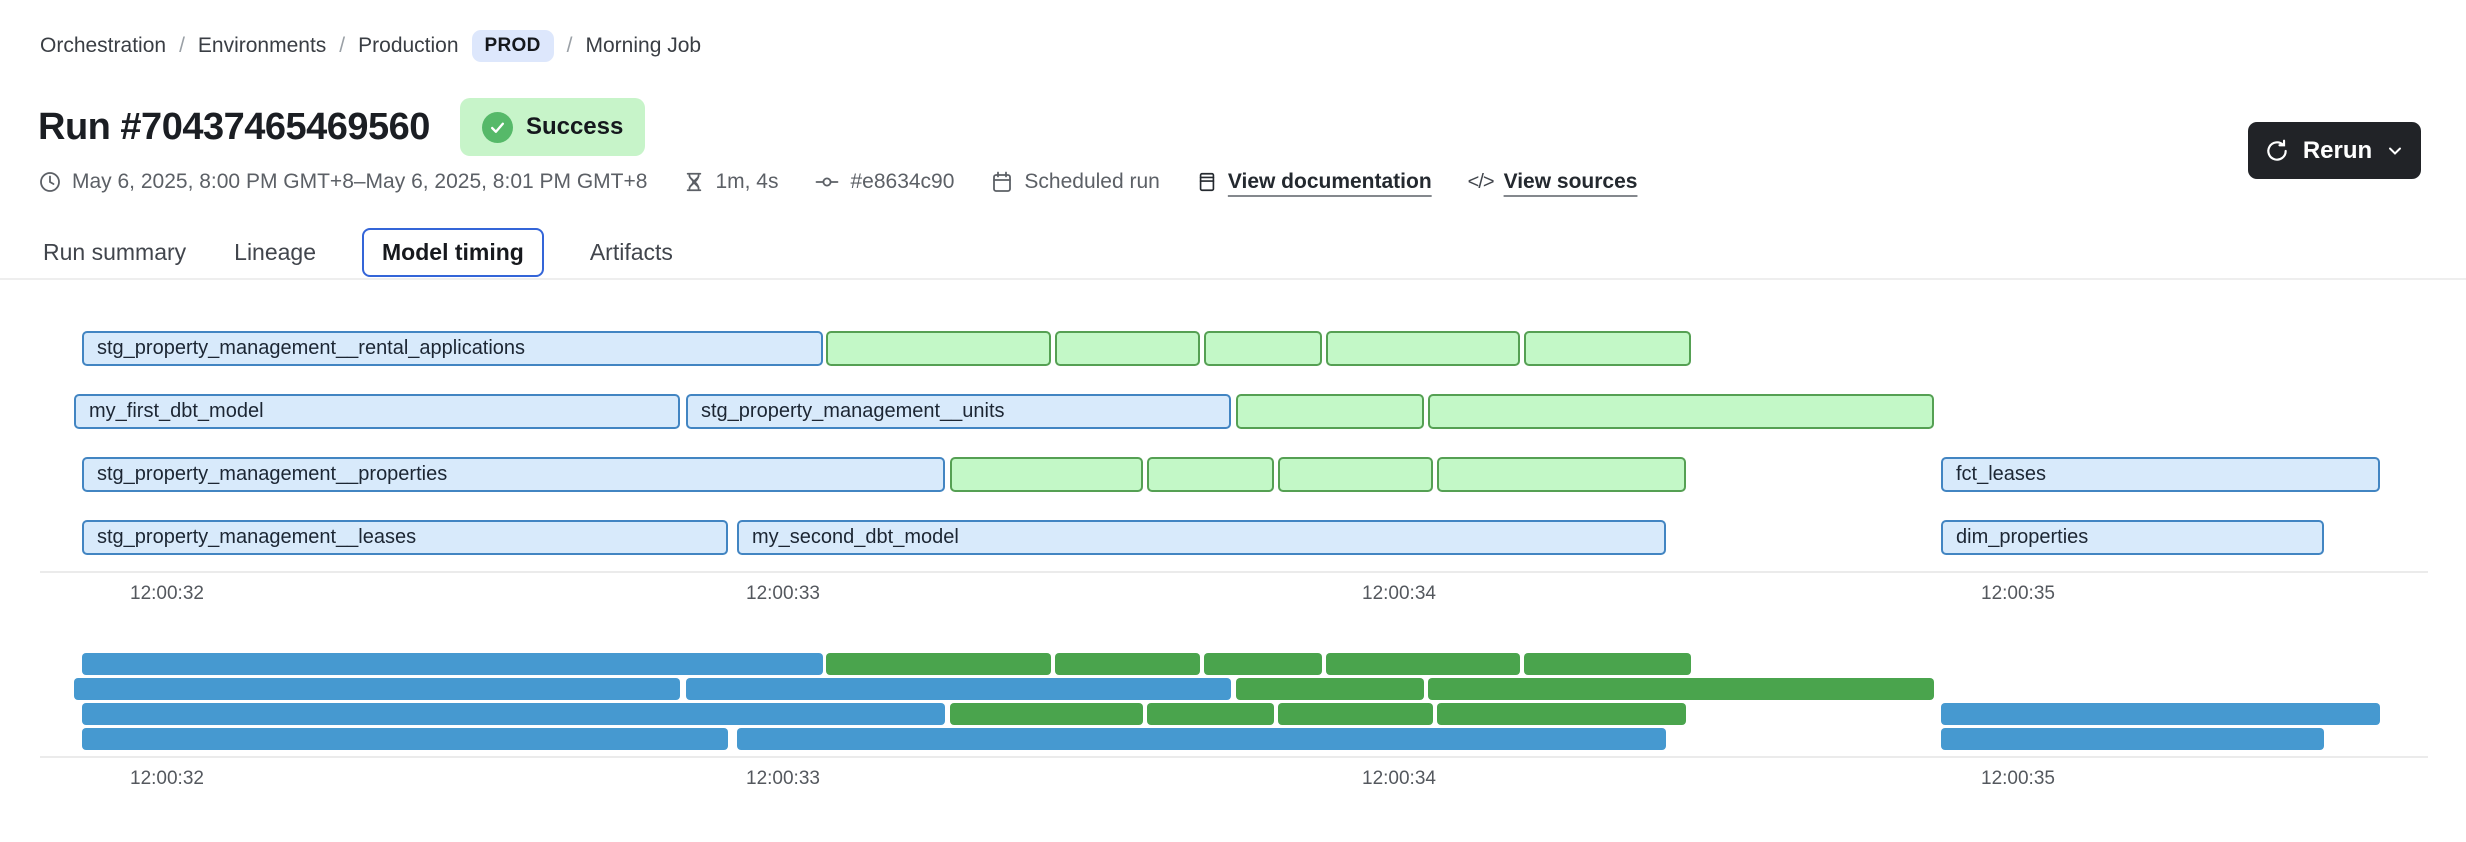 The width and height of the screenshot is (2466, 842). What do you see at coordinates (1329, 181) in the screenshot?
I see `view-documentation-link: View documentation` at bounding box center [1329, 181].